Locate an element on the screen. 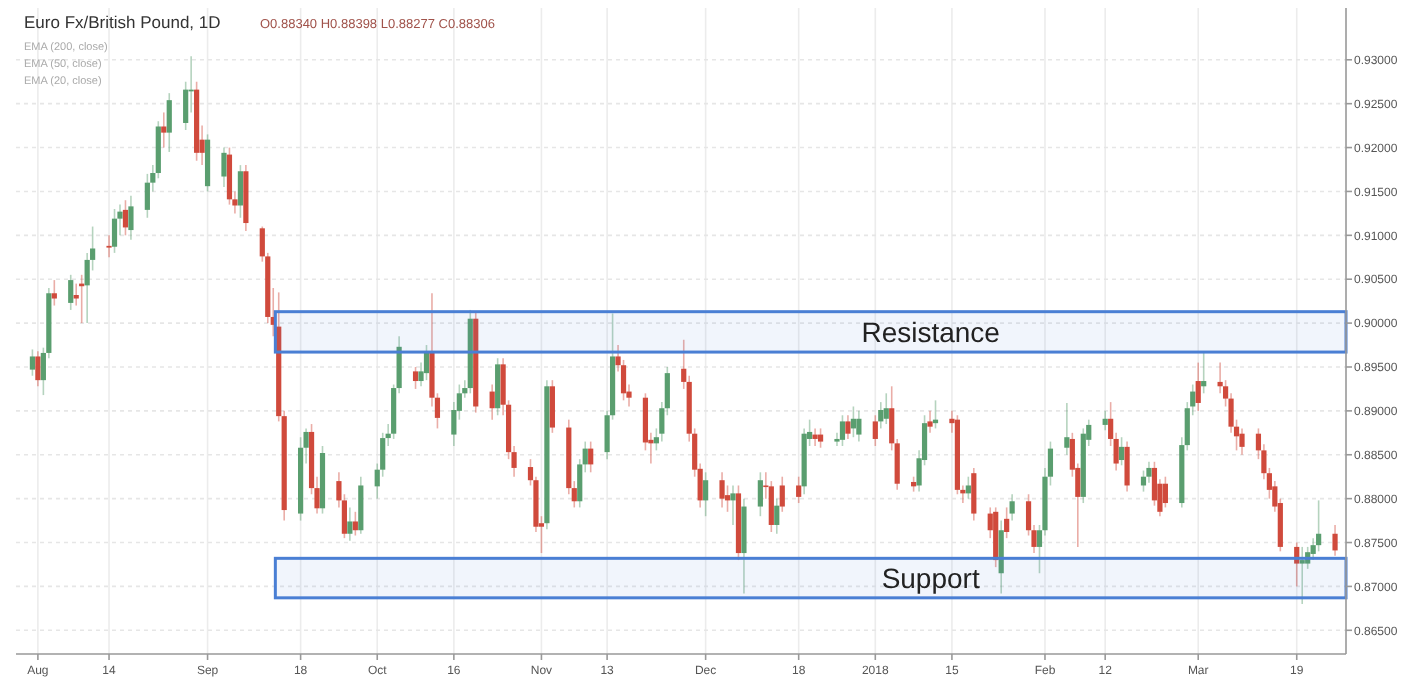  band-label: Resistance is located at coordinates (931, 331).